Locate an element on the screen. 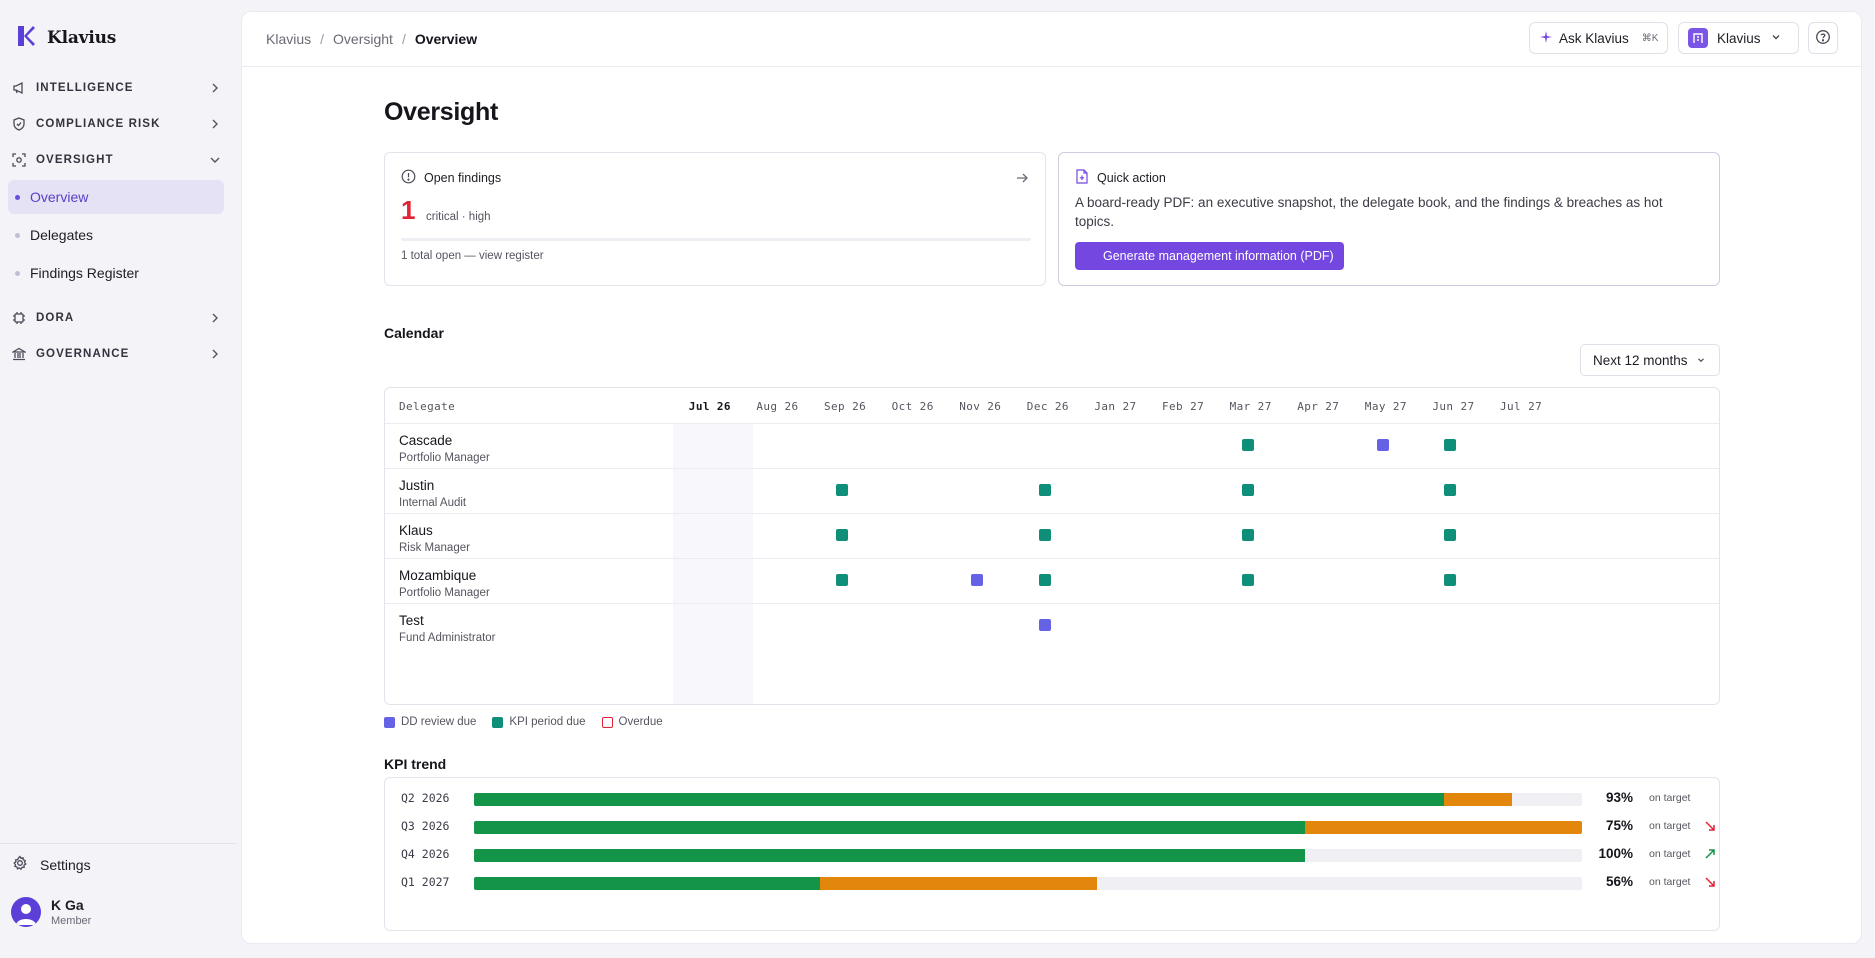  legend-label: KPI period due is located at coordinates (547, 722).